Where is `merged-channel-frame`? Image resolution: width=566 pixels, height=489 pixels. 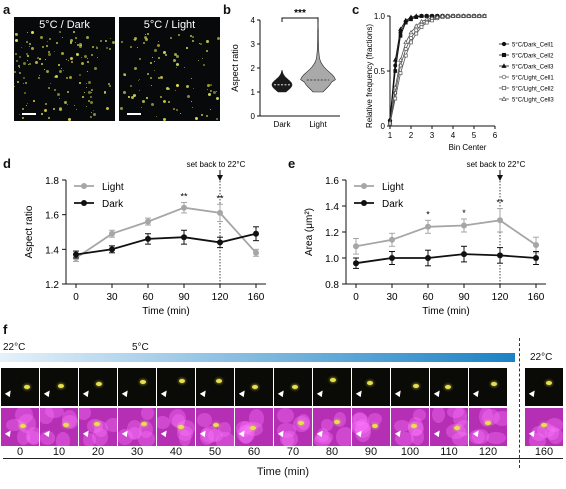 merged-channel-frame is located at coordinates (410, 427).